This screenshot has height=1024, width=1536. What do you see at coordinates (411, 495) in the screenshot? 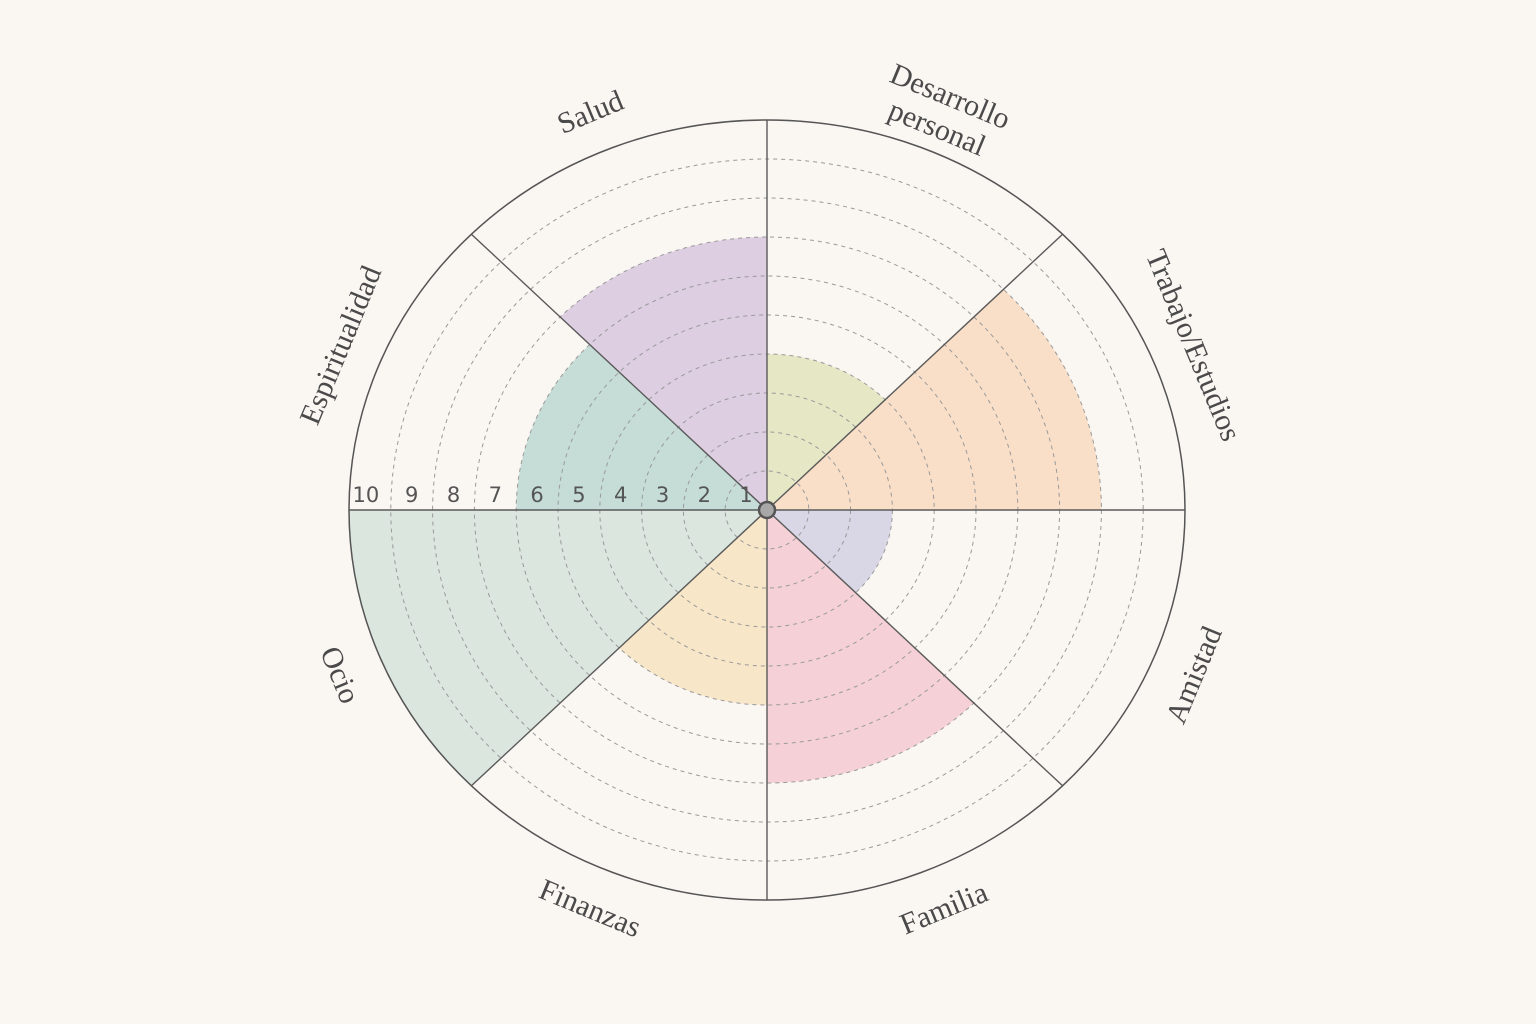
I see `scale-number-9: 9` at bounding box center [411, 495].